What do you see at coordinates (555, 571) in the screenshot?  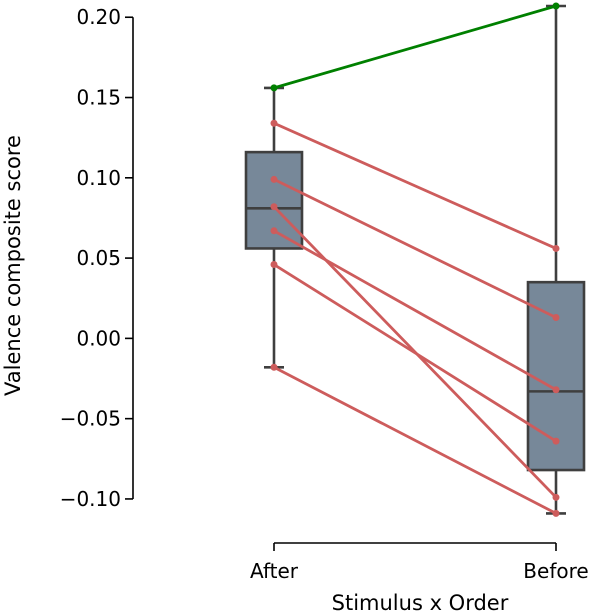 I see `x-tick-label: Before` at bounding box center [555, 571].